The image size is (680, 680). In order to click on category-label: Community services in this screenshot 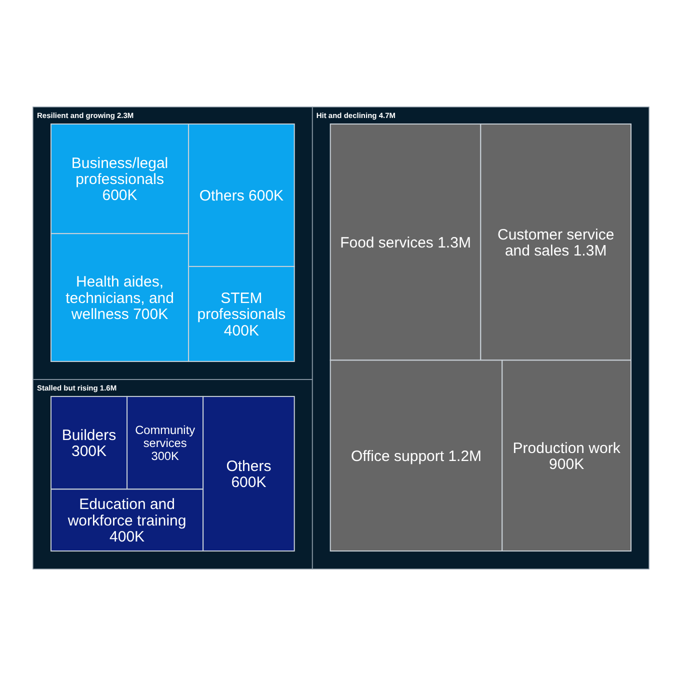, I will do `click(165, 436)`.